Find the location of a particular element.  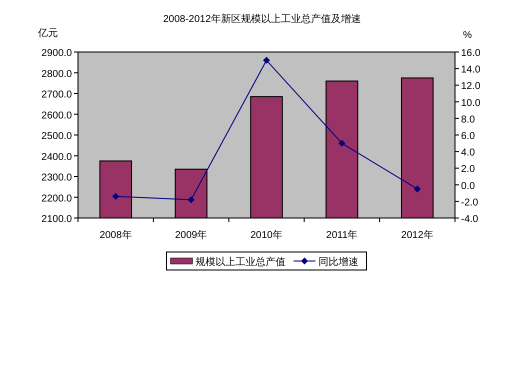

y-tick-label: 2500.0 is located at coordinates (56, 136).